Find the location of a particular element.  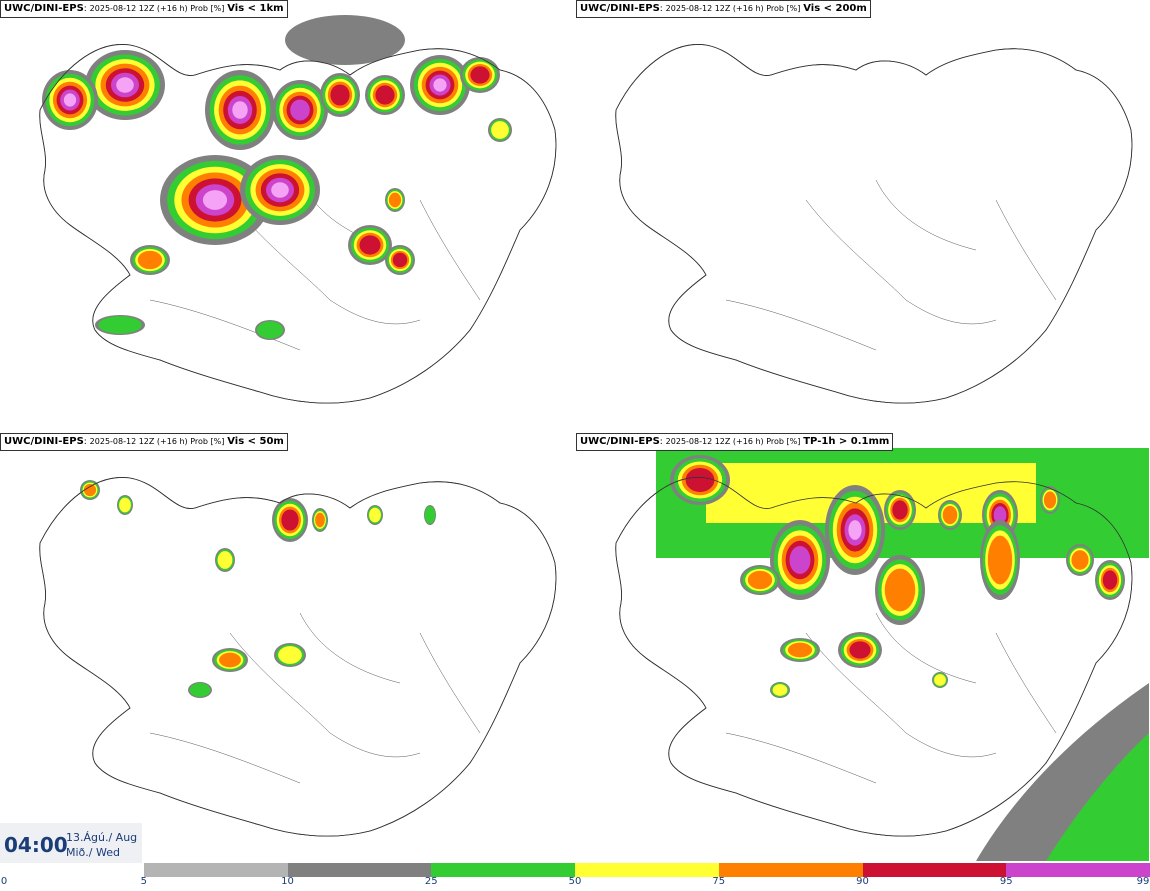

probability-colorbar is located at coordinates (575, 870).